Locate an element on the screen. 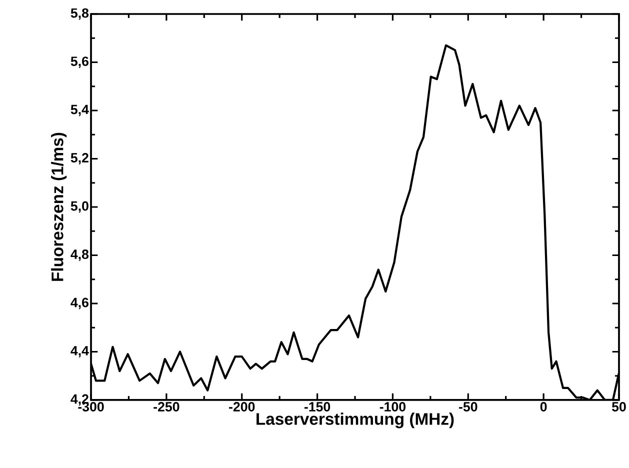  y-tick-label: 5,6 is located at coordinates (79, 62).